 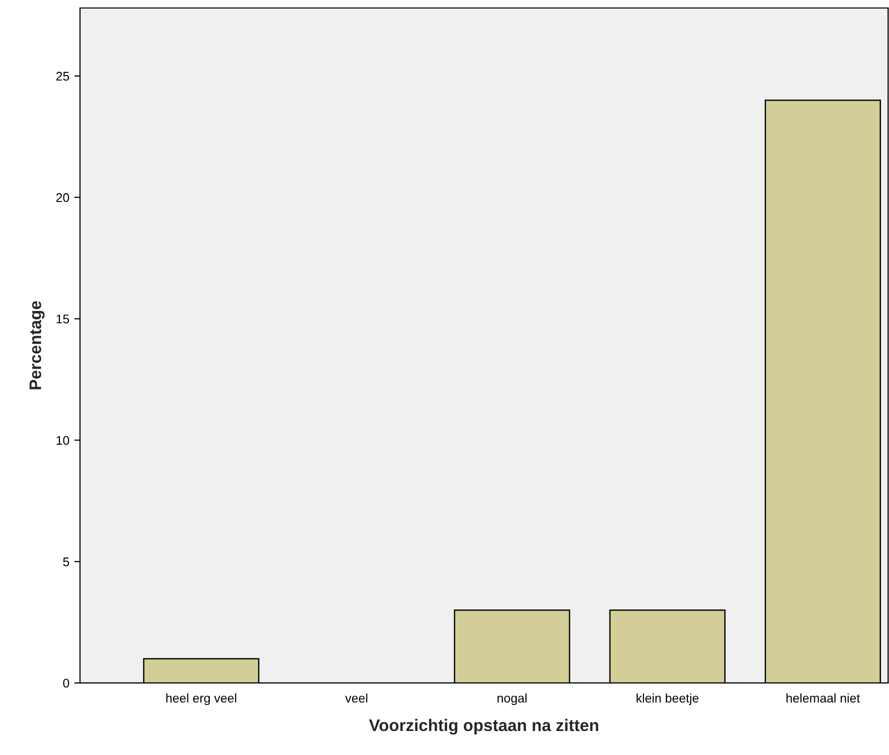 What do you see at coordinates (37, 345) in the screenshot?
I see `y-axis-title: Percentage` at bounding box center [37, 345].